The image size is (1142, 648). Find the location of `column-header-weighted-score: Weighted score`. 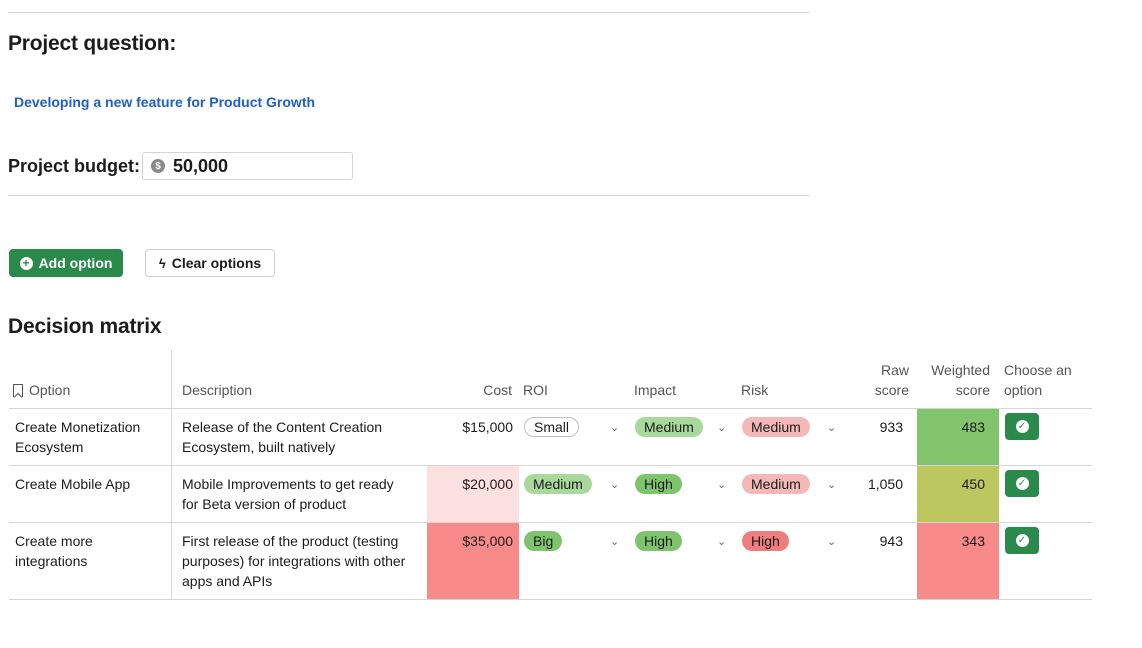

column-header-weighted-score: Weighted score is located at coordinates (952, 380).